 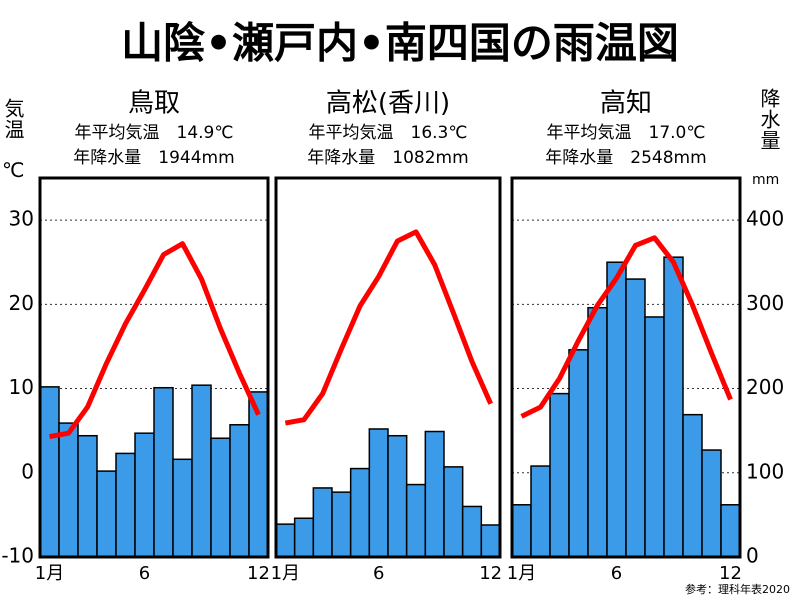 What do you see at coordinates (154, 133) in the screenshot?
I see `panel-subtitle: 年平均気温 14.9℃` at bounding box center [154, 133].